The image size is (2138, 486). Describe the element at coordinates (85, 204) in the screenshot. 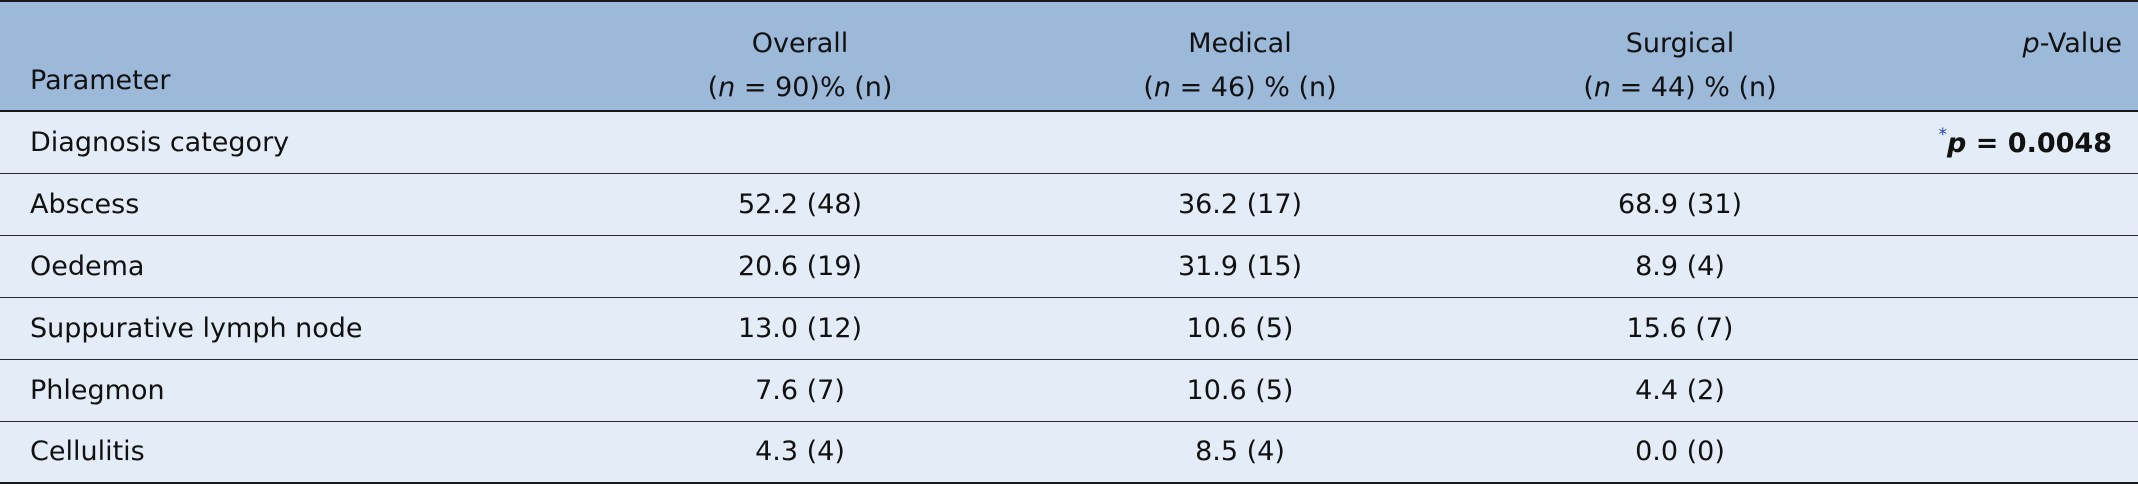

I see `row-parameter: Abscess` at that location.